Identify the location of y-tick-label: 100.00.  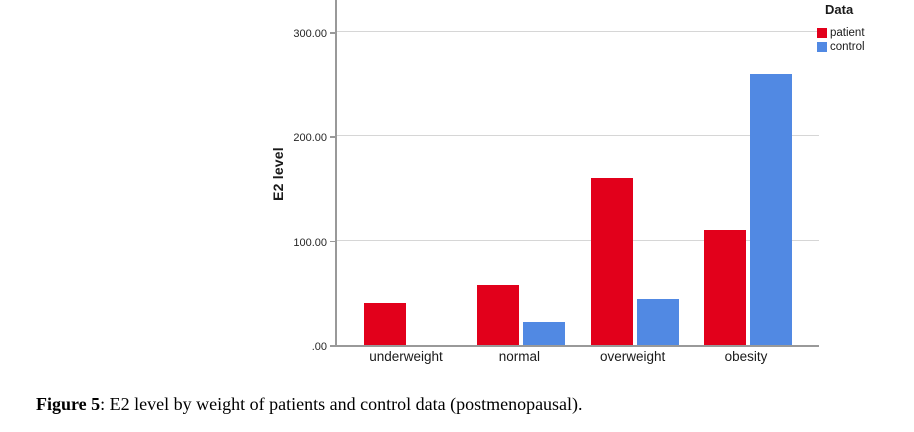
(310, 242).